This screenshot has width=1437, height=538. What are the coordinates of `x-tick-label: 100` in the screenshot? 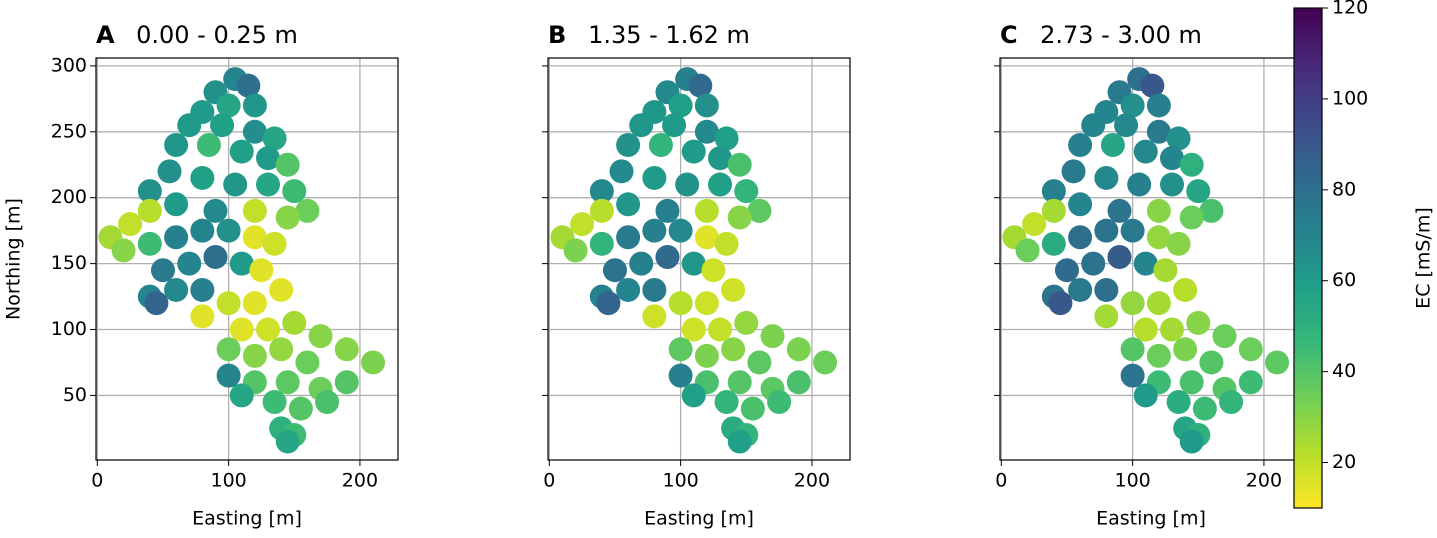 It's located at (1132, 481).